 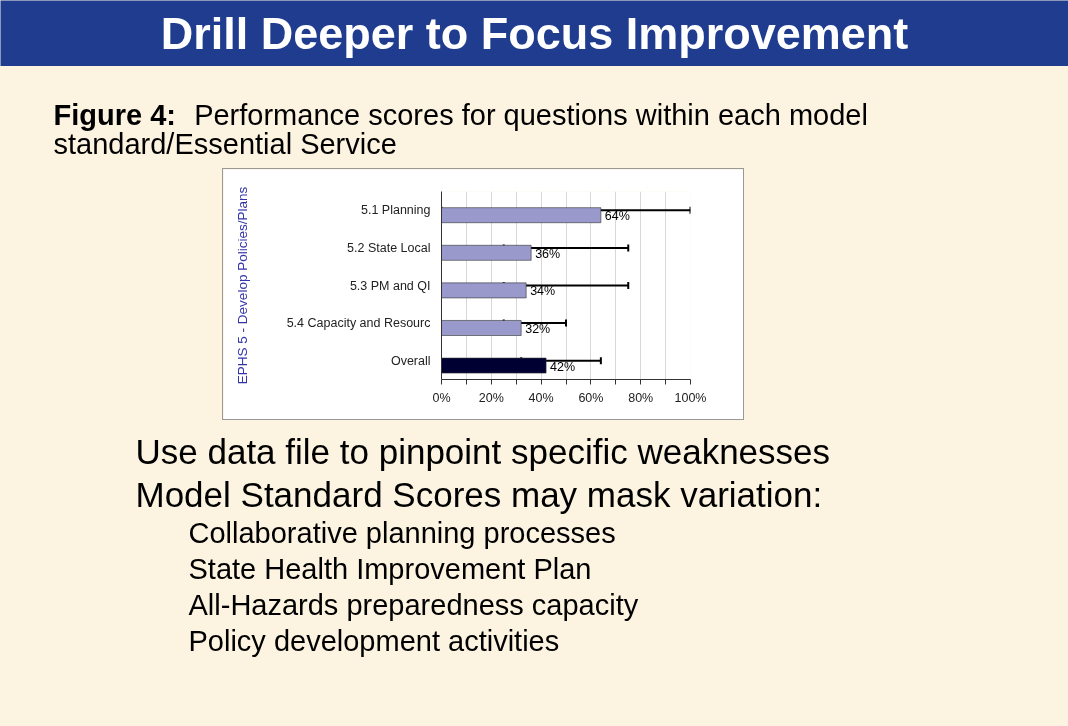 What do you see at coordinates (548, 253) in the screenshot?
I see `data-label: 36%` at bounding box center [548, 253].